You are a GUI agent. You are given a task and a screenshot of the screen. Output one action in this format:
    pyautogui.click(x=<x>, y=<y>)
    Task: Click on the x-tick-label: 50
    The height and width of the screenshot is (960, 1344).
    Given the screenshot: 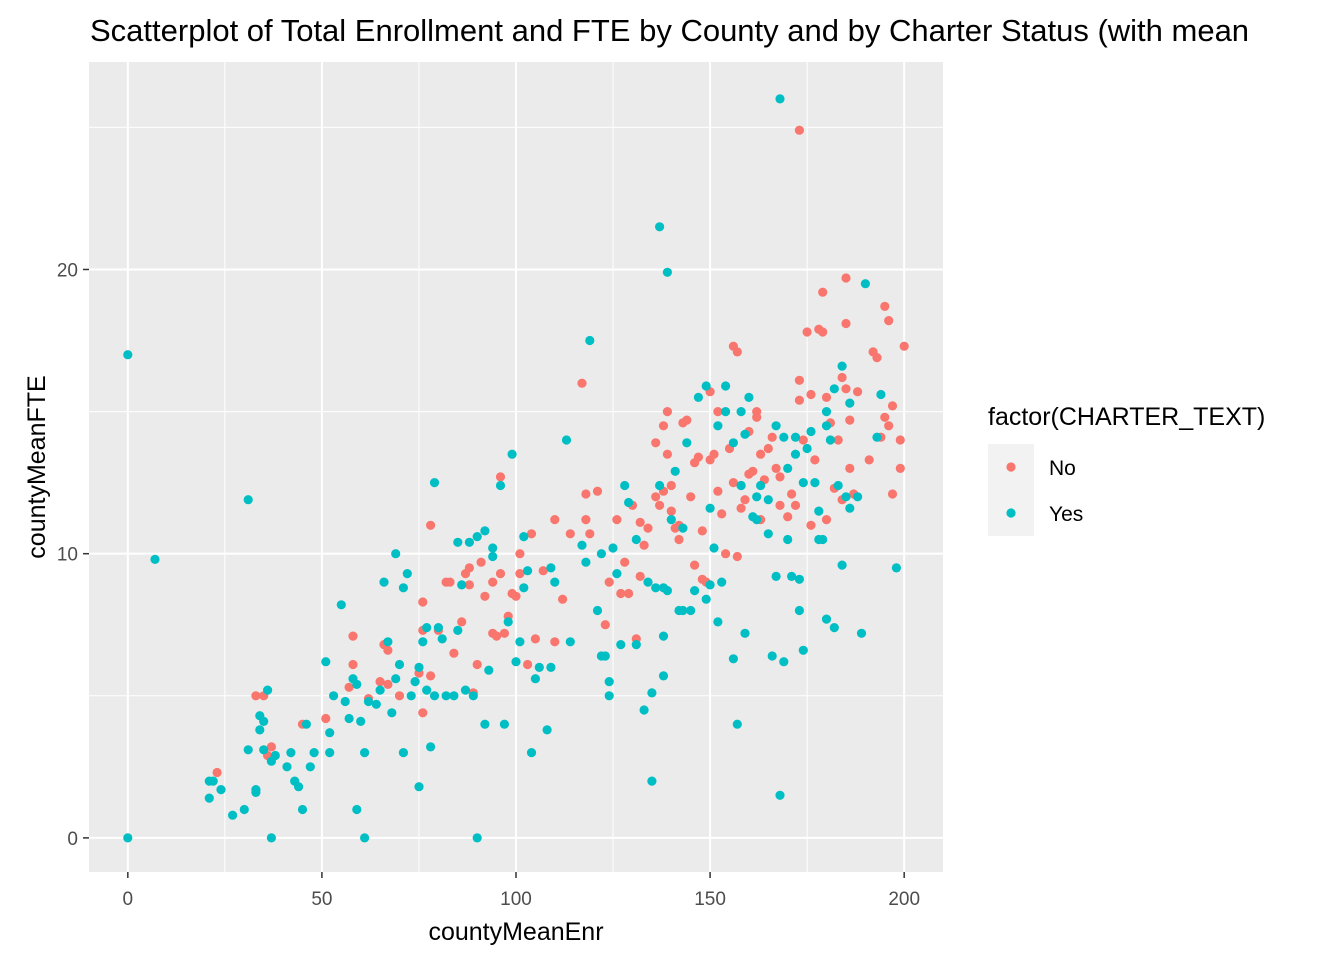 What is the action you would take?
    pyautogui.click(x=321, y=899)
    